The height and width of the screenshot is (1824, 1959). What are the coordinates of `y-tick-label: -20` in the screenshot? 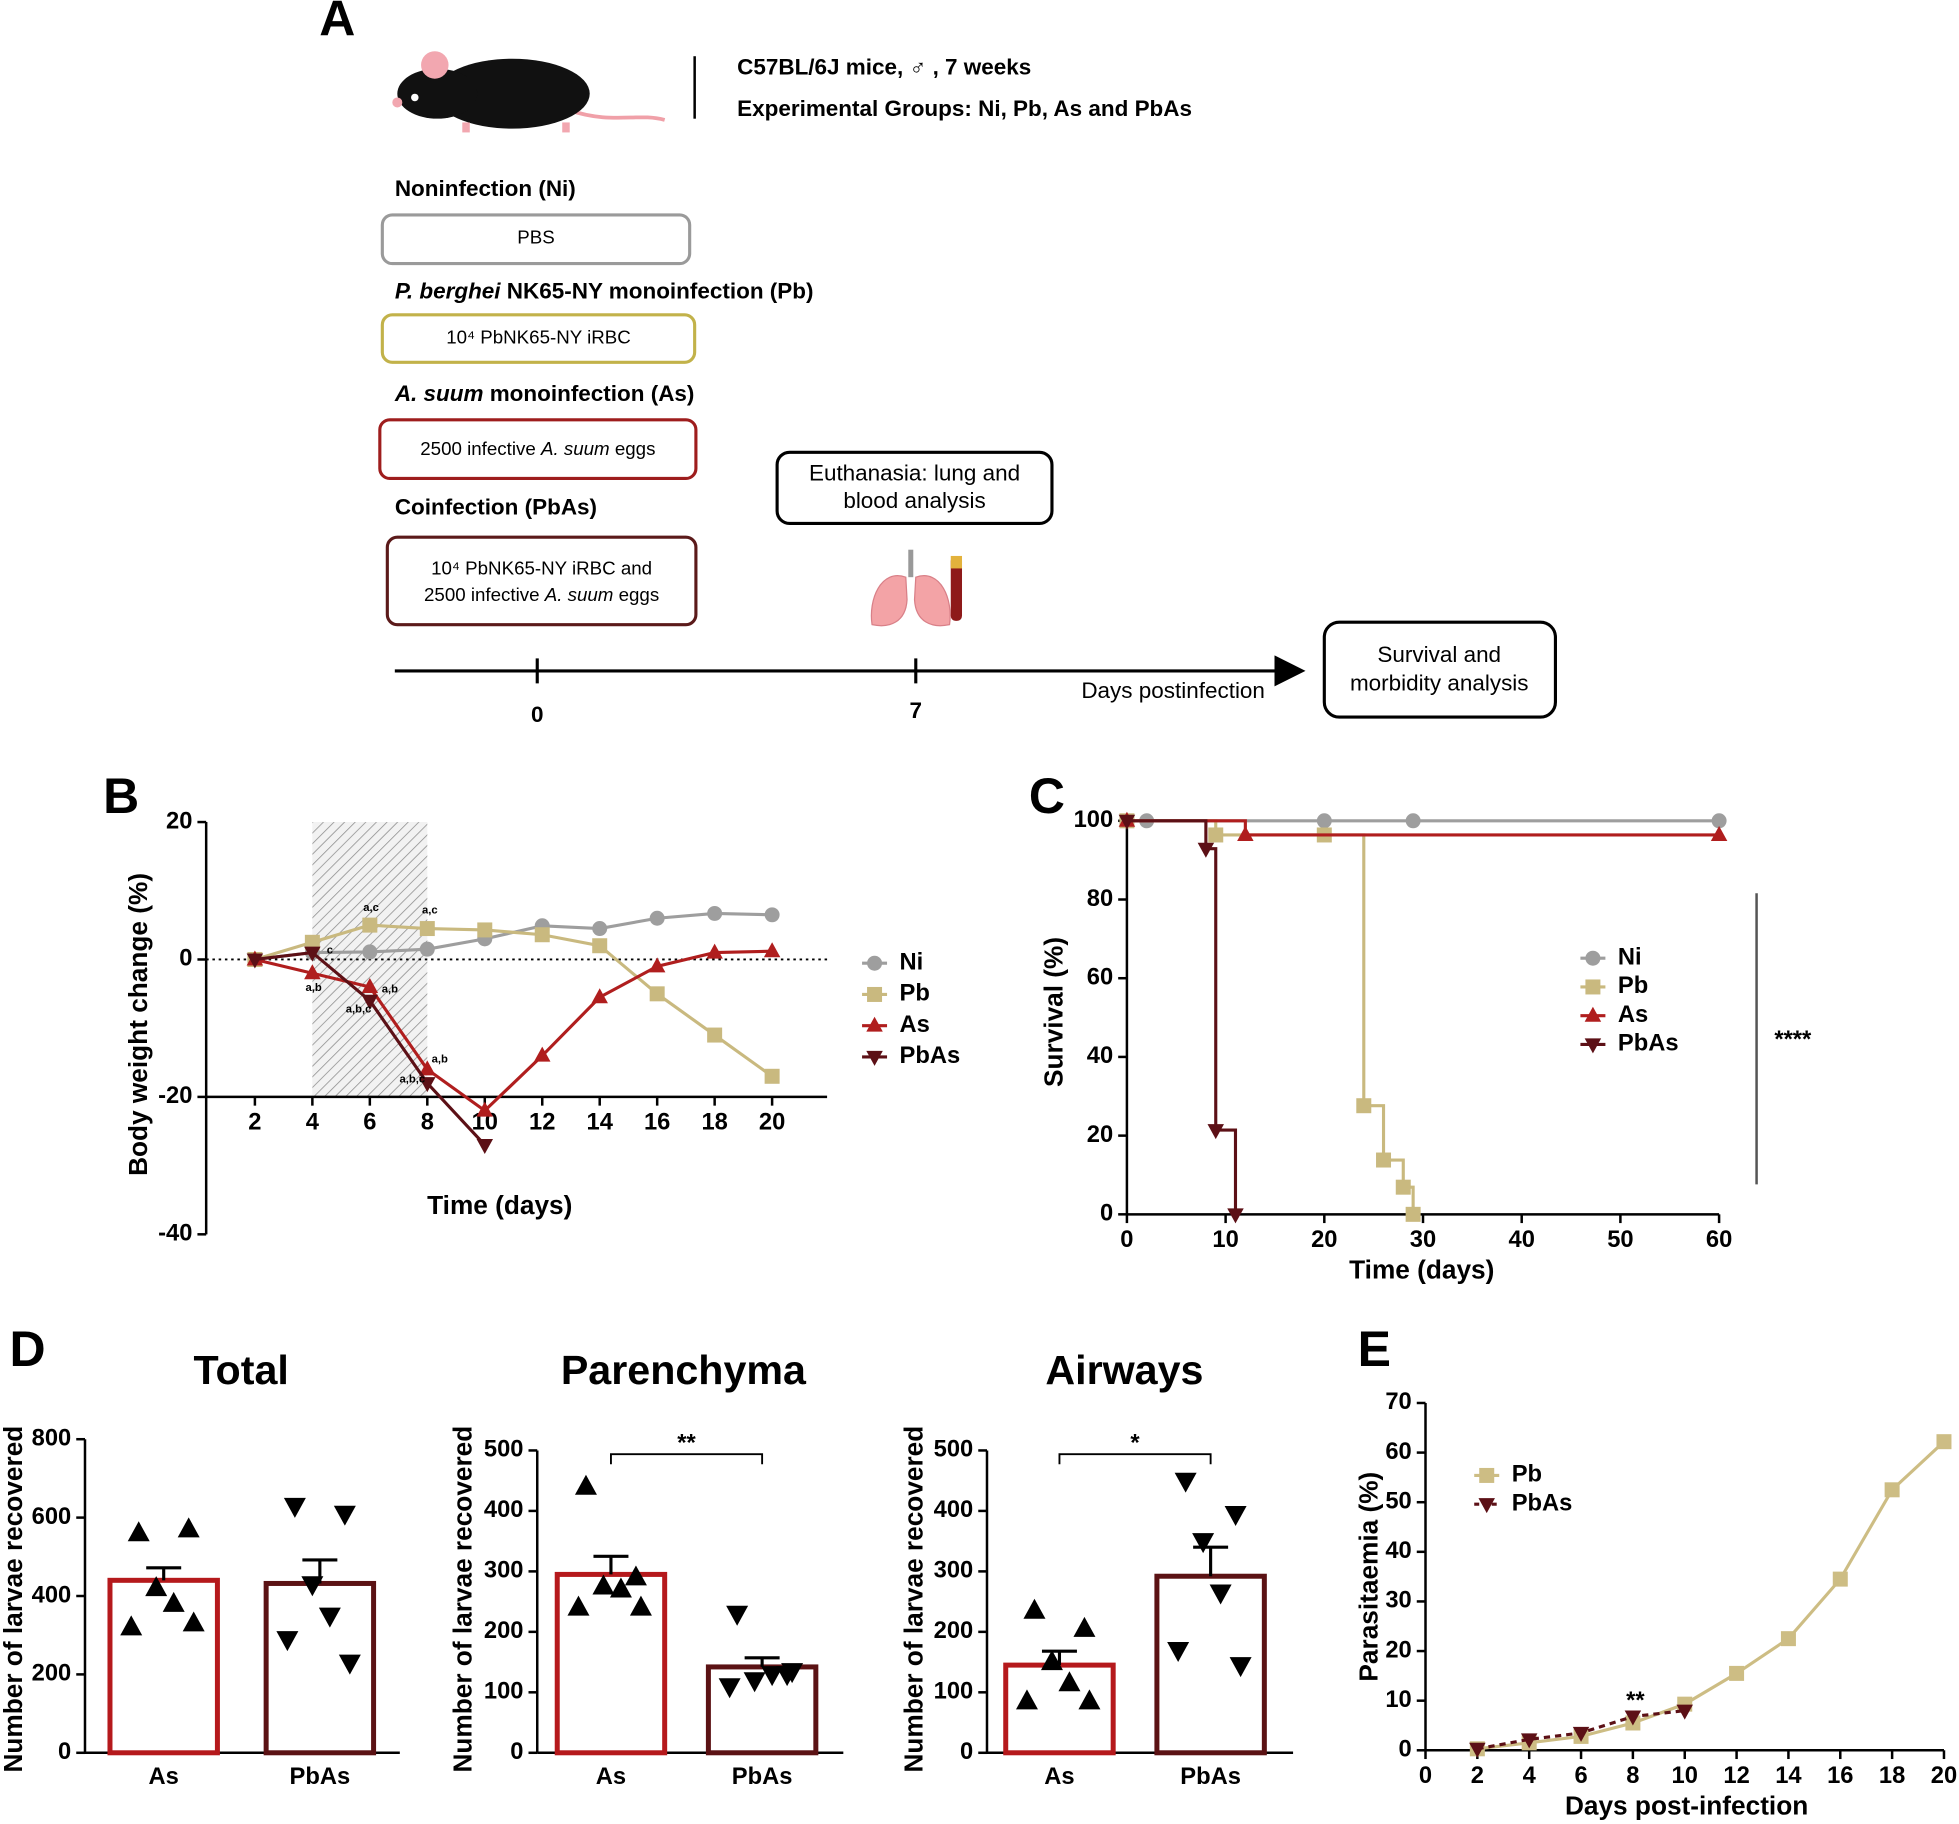 It's located at (175, 1096).